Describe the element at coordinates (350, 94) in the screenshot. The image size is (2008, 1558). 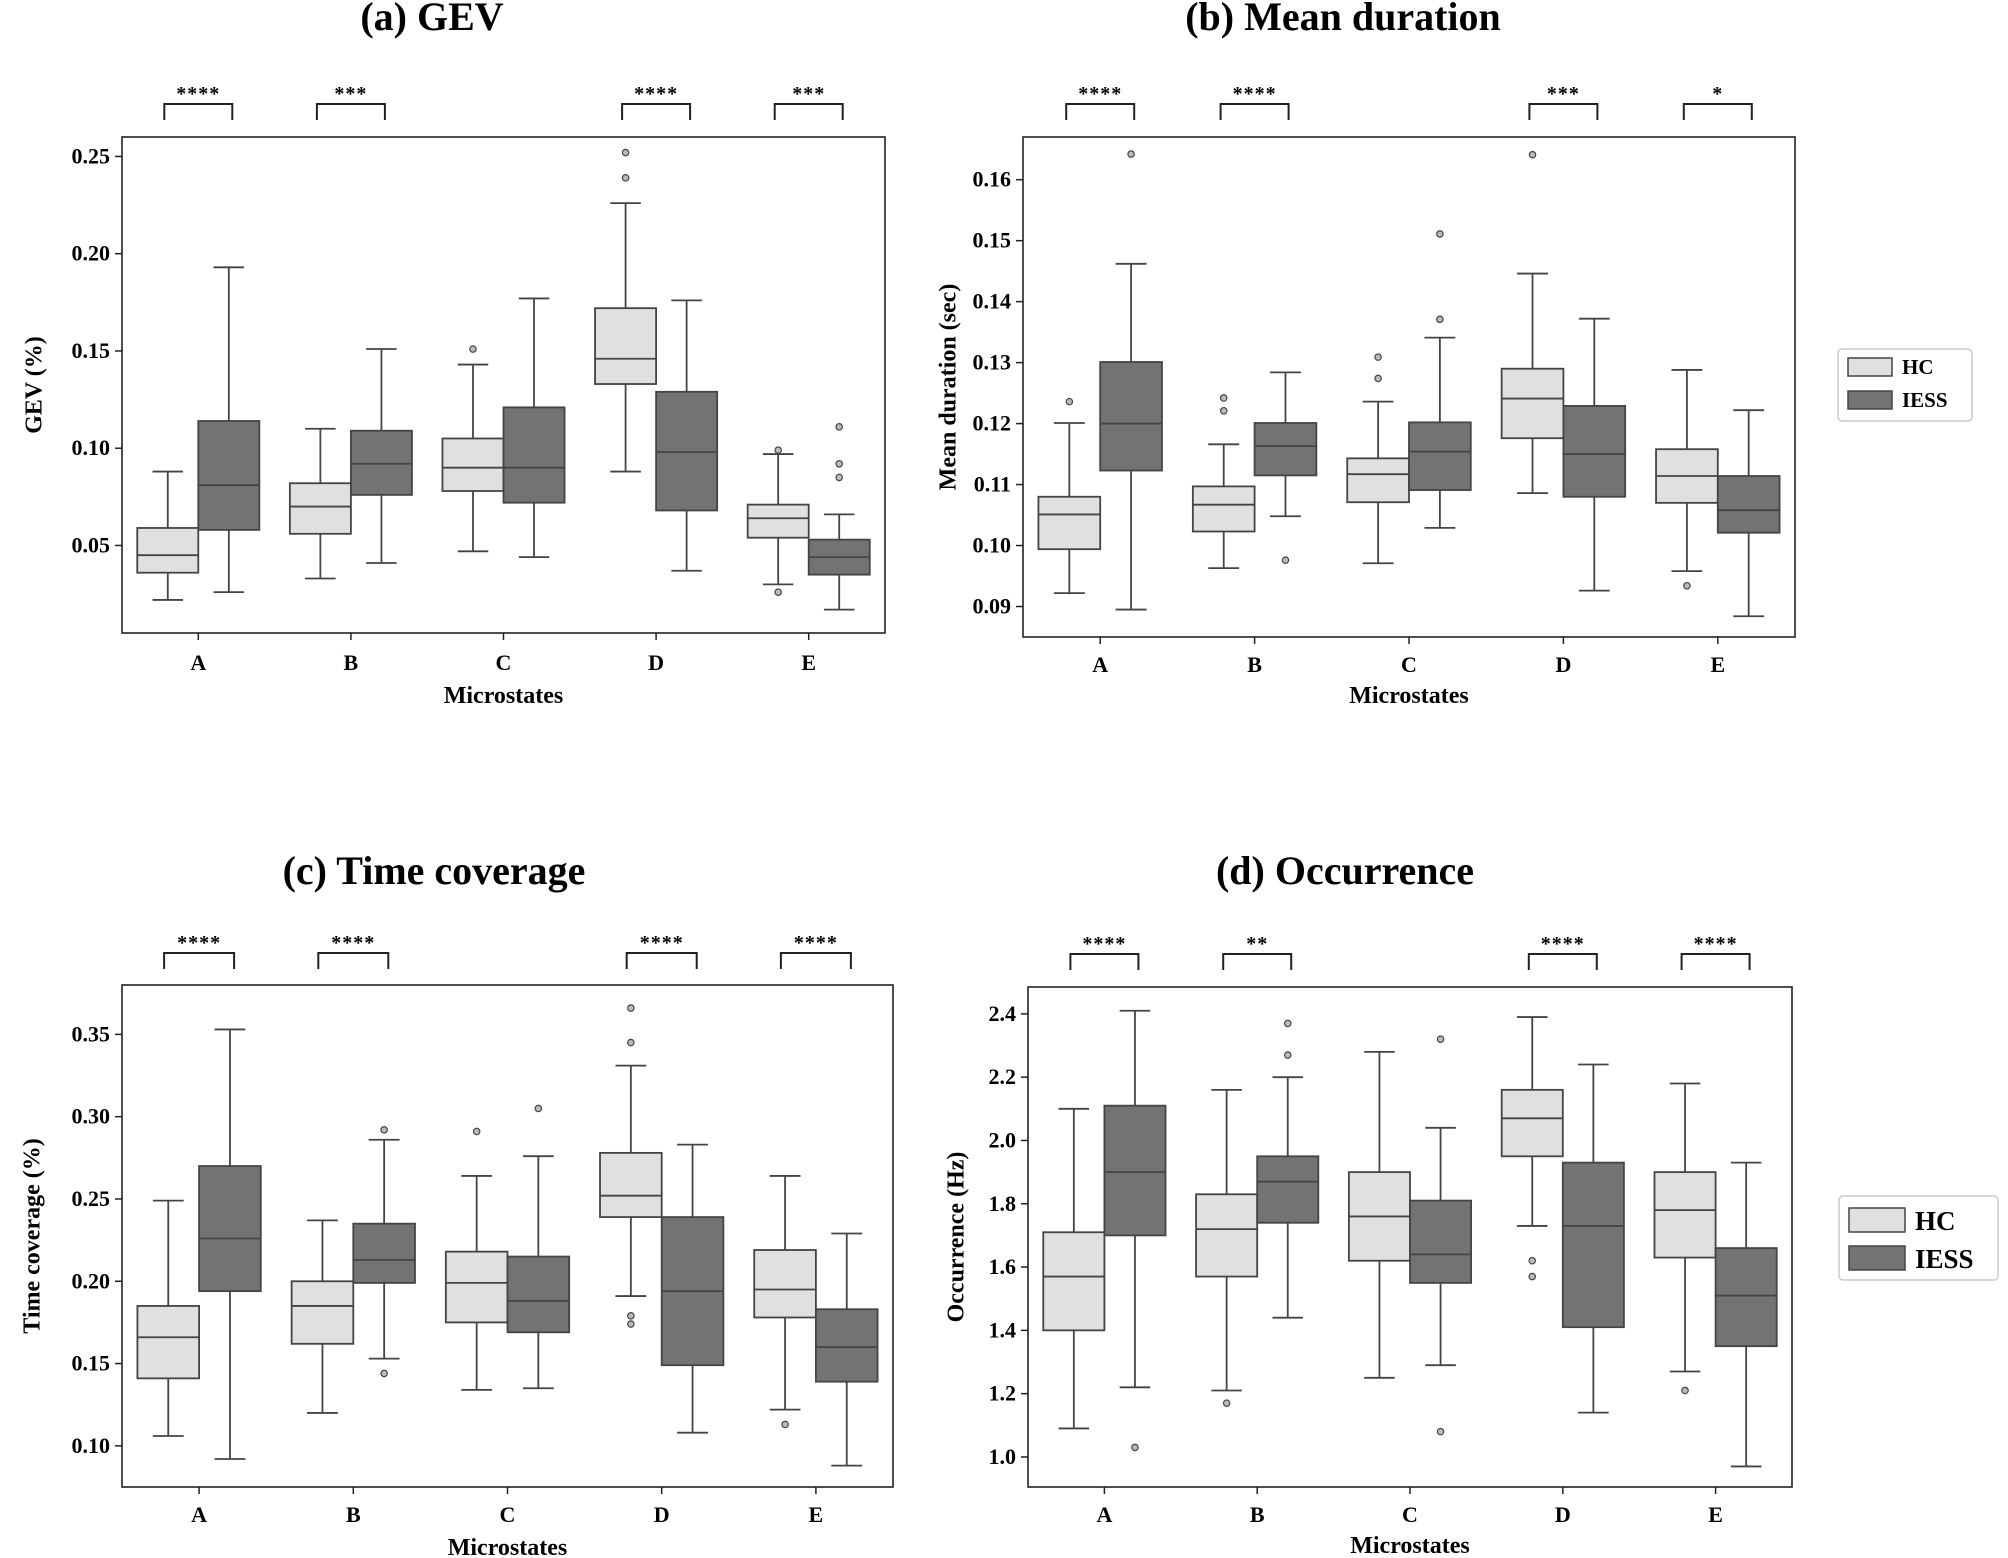
I see `significance-label: ***` at that location.